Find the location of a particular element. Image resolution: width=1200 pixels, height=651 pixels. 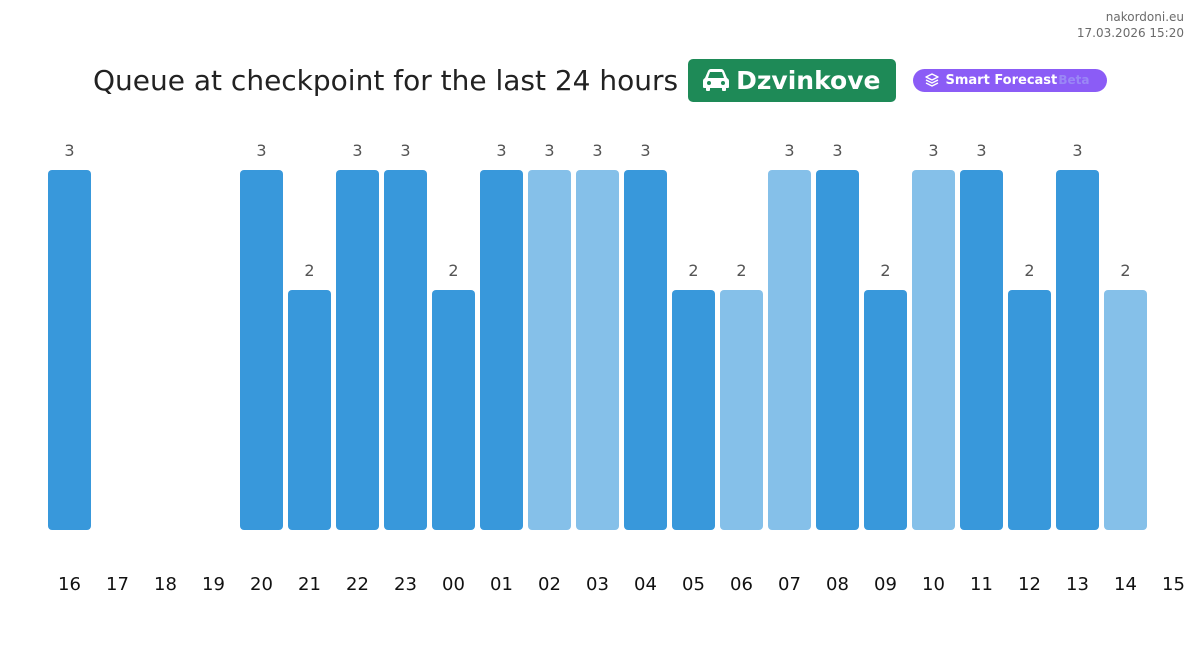

data-label-03: 3 is located at coordinates (597, 150).